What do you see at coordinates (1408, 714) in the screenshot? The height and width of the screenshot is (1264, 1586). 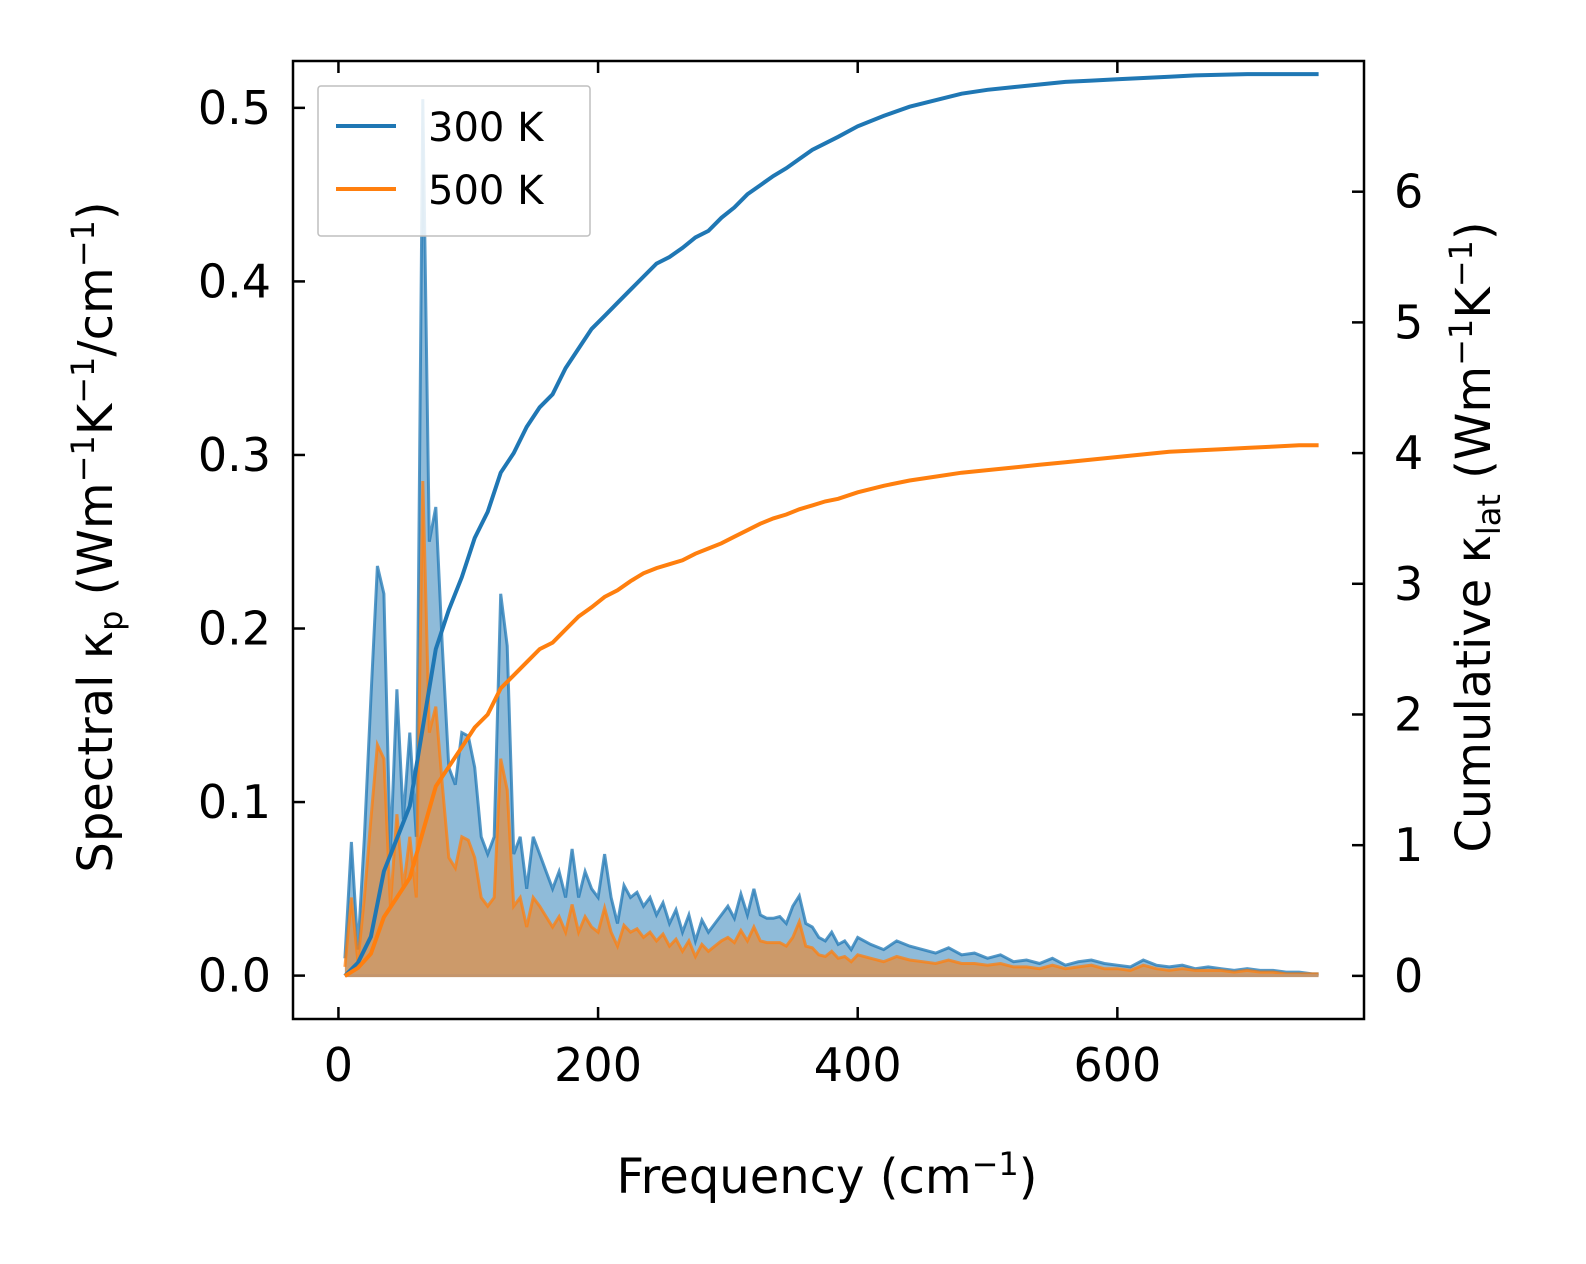 I see `y-tick-label-right: 2` at bounding box center [1408, 714].